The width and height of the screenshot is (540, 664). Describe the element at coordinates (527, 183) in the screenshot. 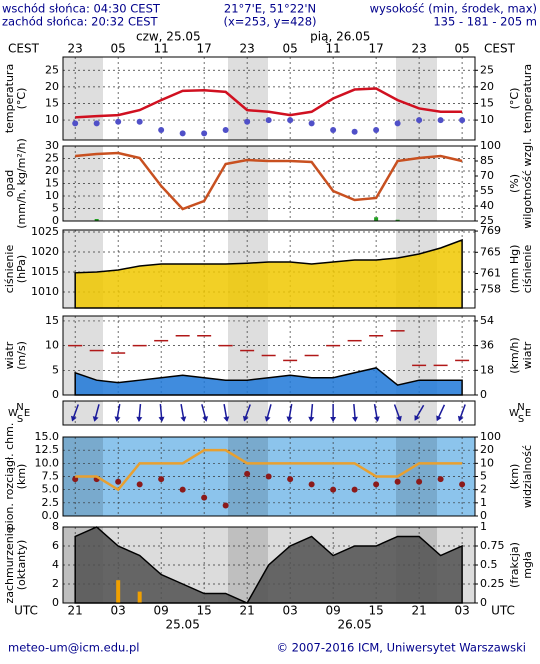

I see `y2-axis-title: wilgotność wzgl.` at that location.